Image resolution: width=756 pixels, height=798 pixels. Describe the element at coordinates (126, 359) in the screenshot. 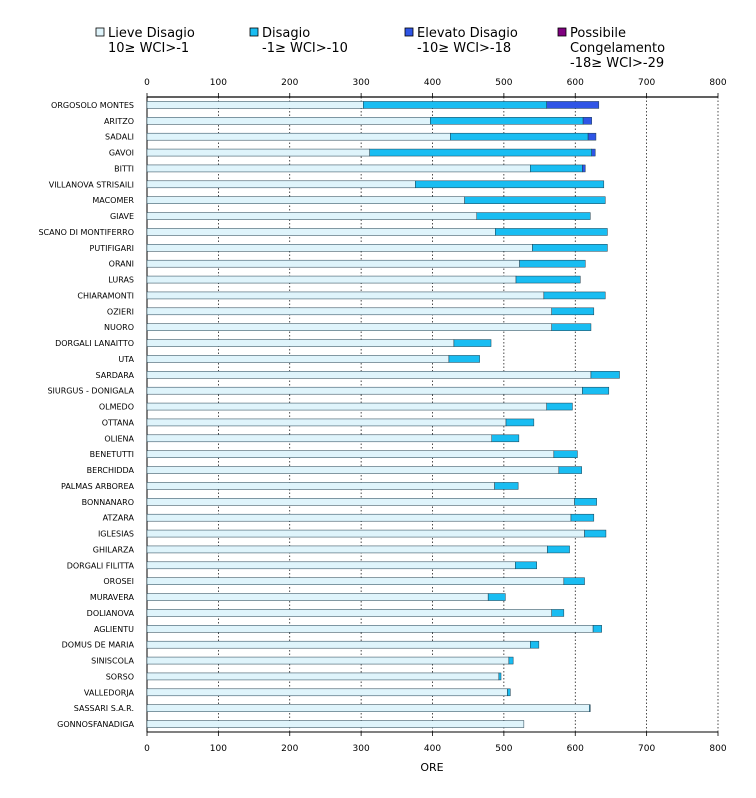

I see `category-label-16: UTA` at that location.